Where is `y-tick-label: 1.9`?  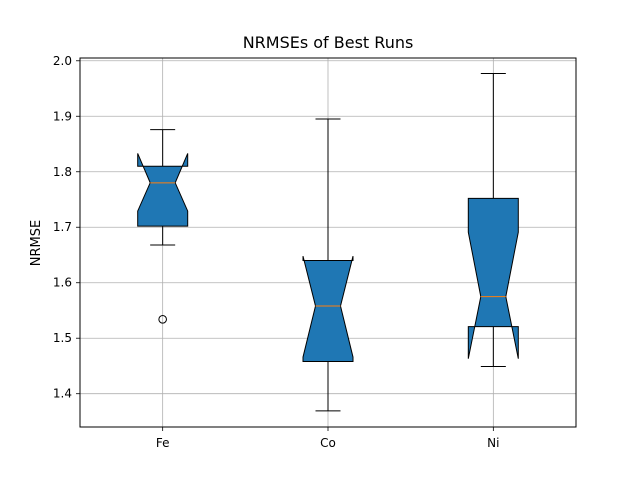
y-tick-label: 1.9 is located at coordinates (62, 116).